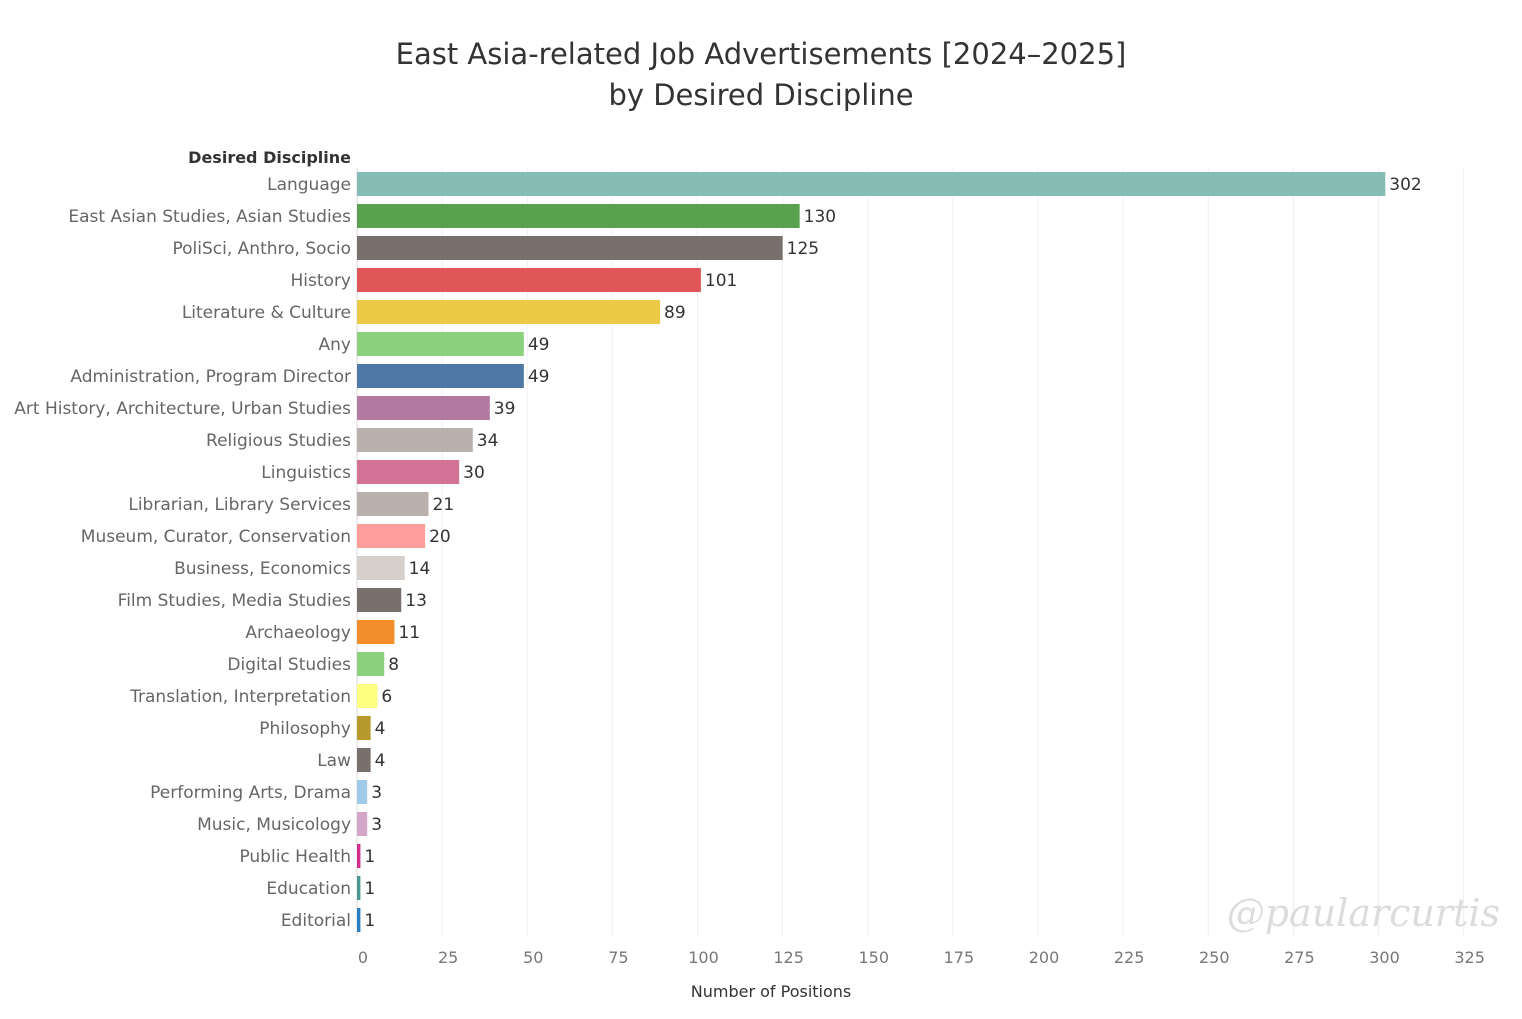 This screenshot has height=1019, width=1522. I want to click on x-tick-label-100: 100, so click(703, 957).